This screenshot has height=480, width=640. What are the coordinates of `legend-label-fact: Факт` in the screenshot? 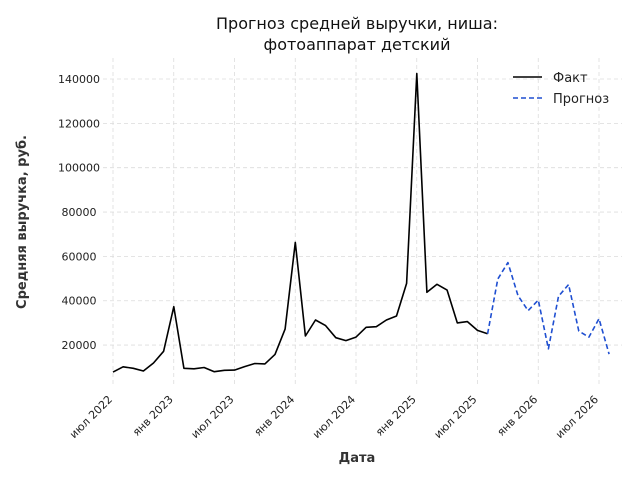 It's located at (570, 78).